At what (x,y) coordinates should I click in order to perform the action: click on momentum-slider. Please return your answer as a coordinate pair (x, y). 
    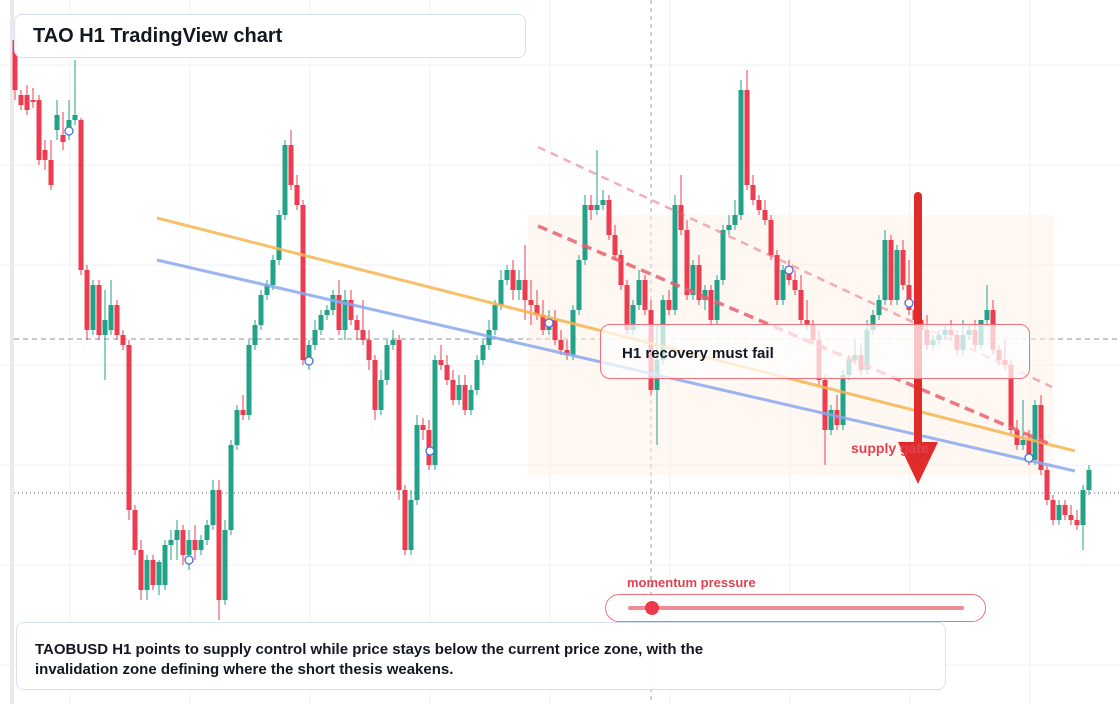
    Looking at the image, I should click on (795, 608).